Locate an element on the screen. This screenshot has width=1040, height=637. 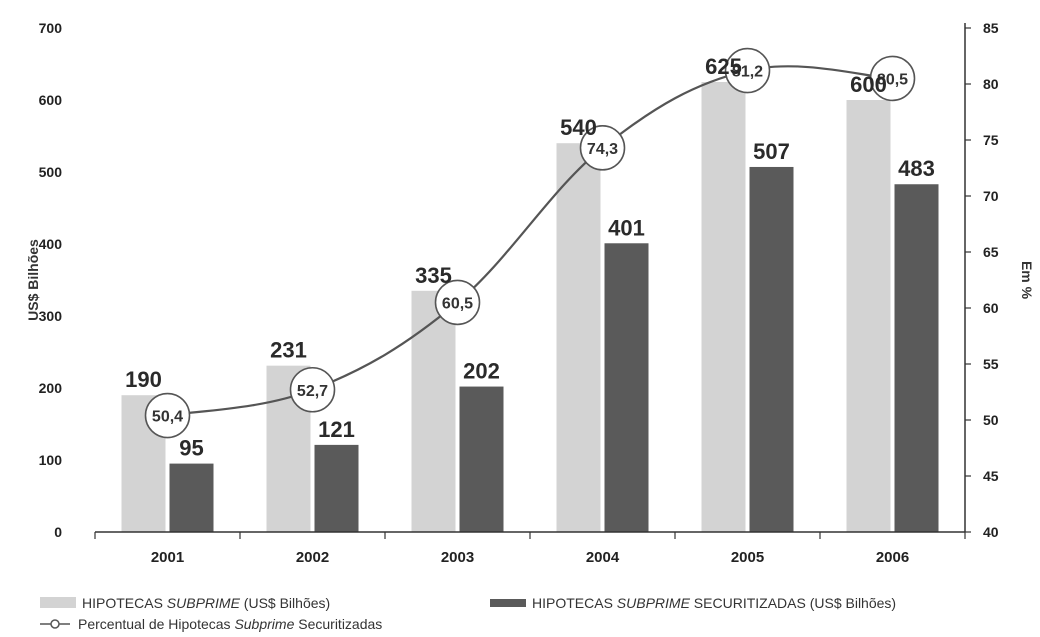
data-label-subprime: 540 is located at coordinates (578, 127).